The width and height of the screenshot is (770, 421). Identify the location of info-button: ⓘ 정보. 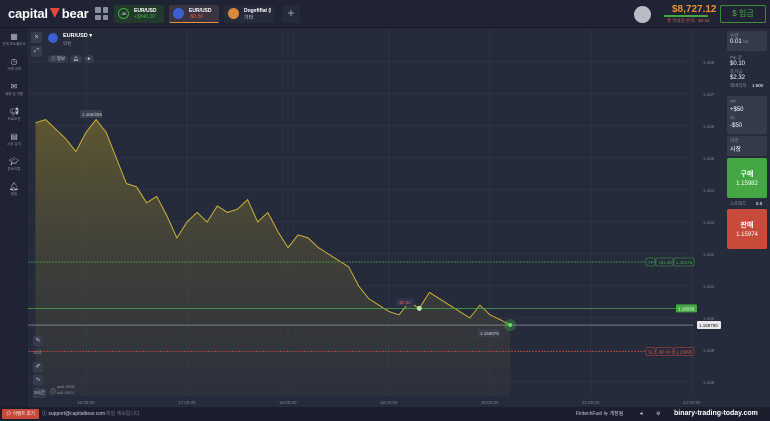
(58, 59).